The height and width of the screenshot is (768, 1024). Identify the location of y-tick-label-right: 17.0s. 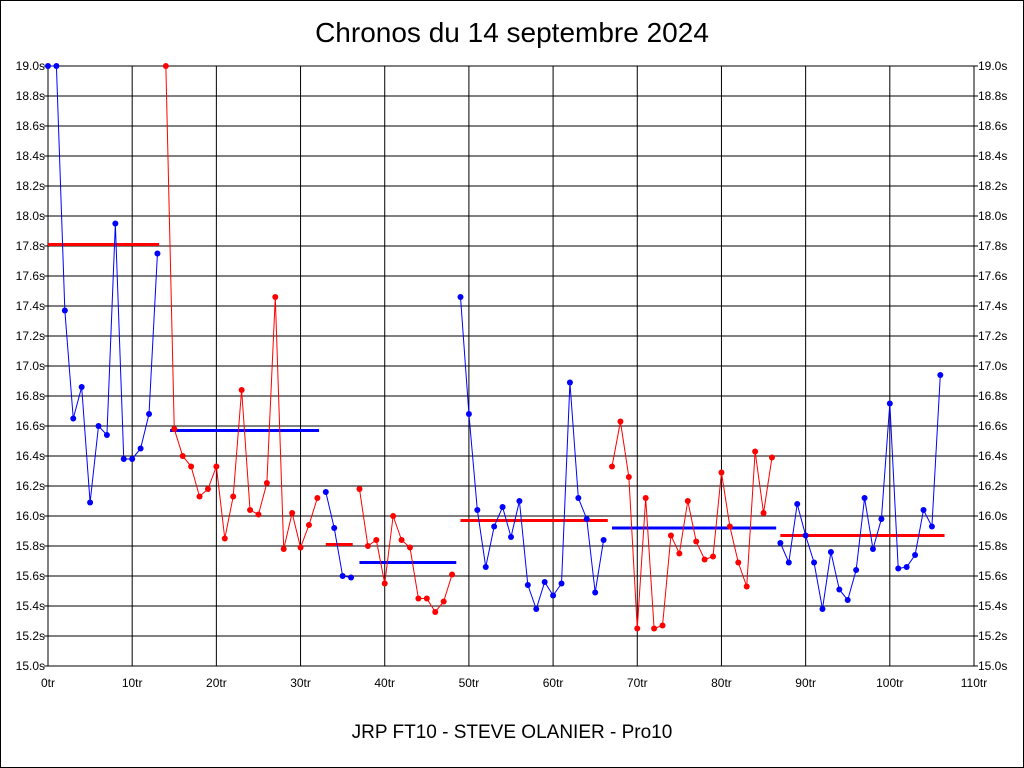
(992, 366).